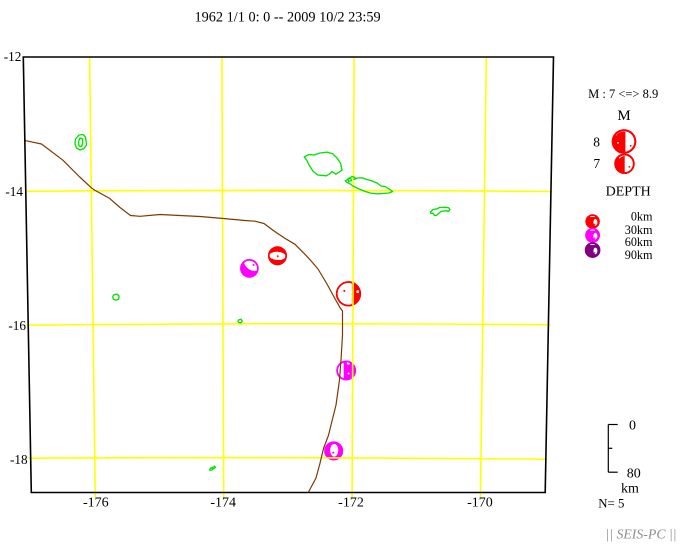 Image resolution: width=697 pixels, height=550 pixels. What do you see at coordinates (639, 242) in the screenshot?
I see `svg-text: 60km` at bounding box center [639, 242].